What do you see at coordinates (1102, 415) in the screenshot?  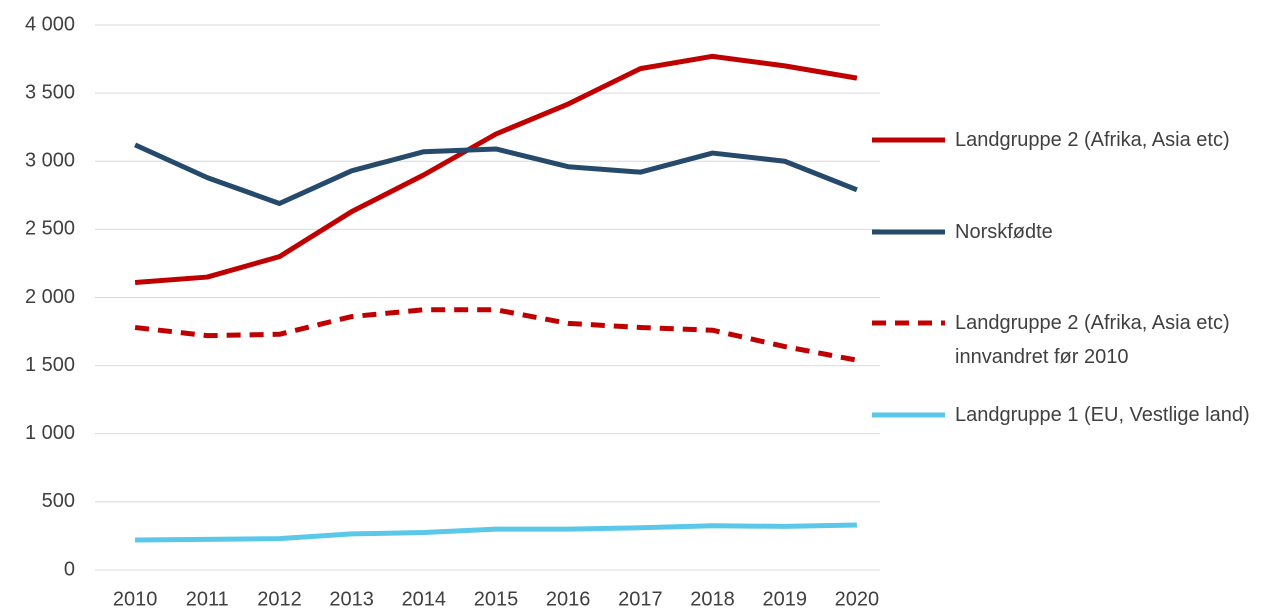 I see `legend-label: Landgruppe 1 (EU, Vestlige land)` at bounding box center [1102, 415].